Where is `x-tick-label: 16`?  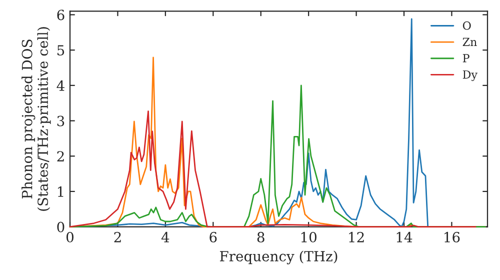
x-tick-label: 16 is located at coordinates (452, 237).